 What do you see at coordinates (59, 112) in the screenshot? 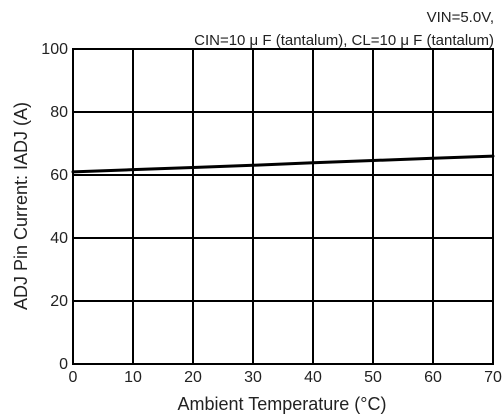
I see `y-tick-label-80: 80` at bounding box center [59, 112].